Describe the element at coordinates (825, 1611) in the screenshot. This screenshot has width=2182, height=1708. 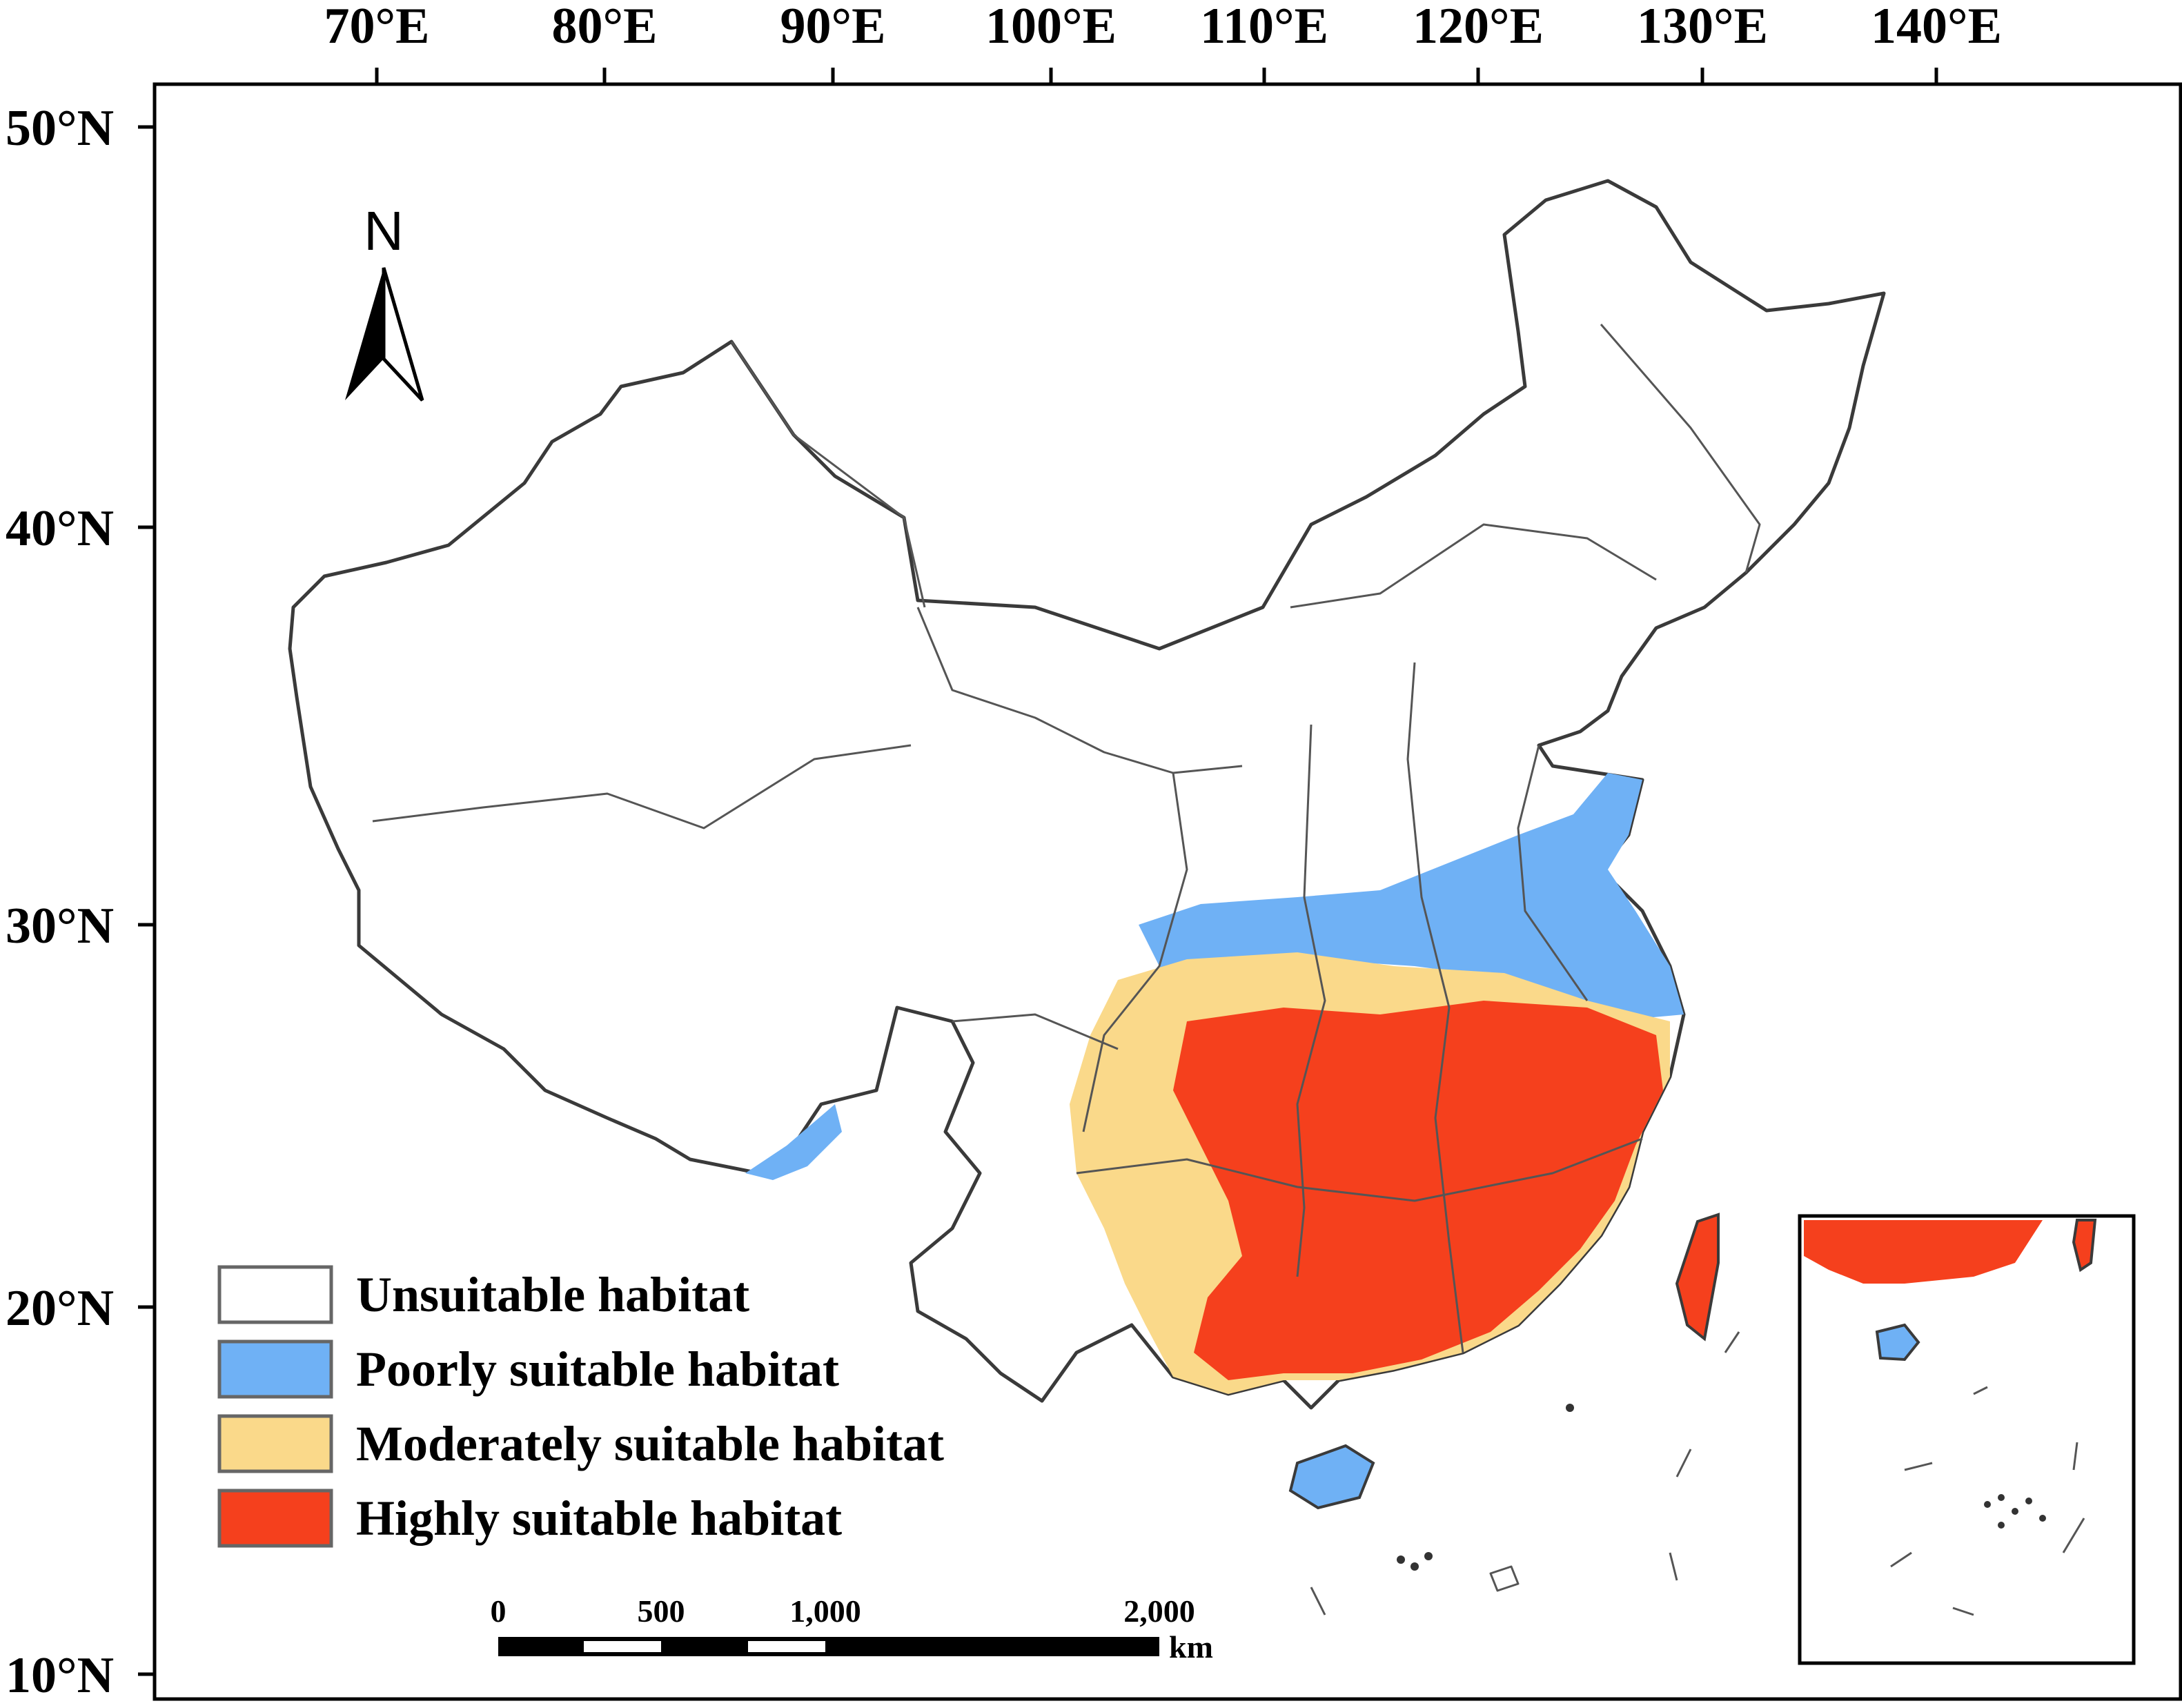
I see `scale-tick-label: 1,000` at that location.